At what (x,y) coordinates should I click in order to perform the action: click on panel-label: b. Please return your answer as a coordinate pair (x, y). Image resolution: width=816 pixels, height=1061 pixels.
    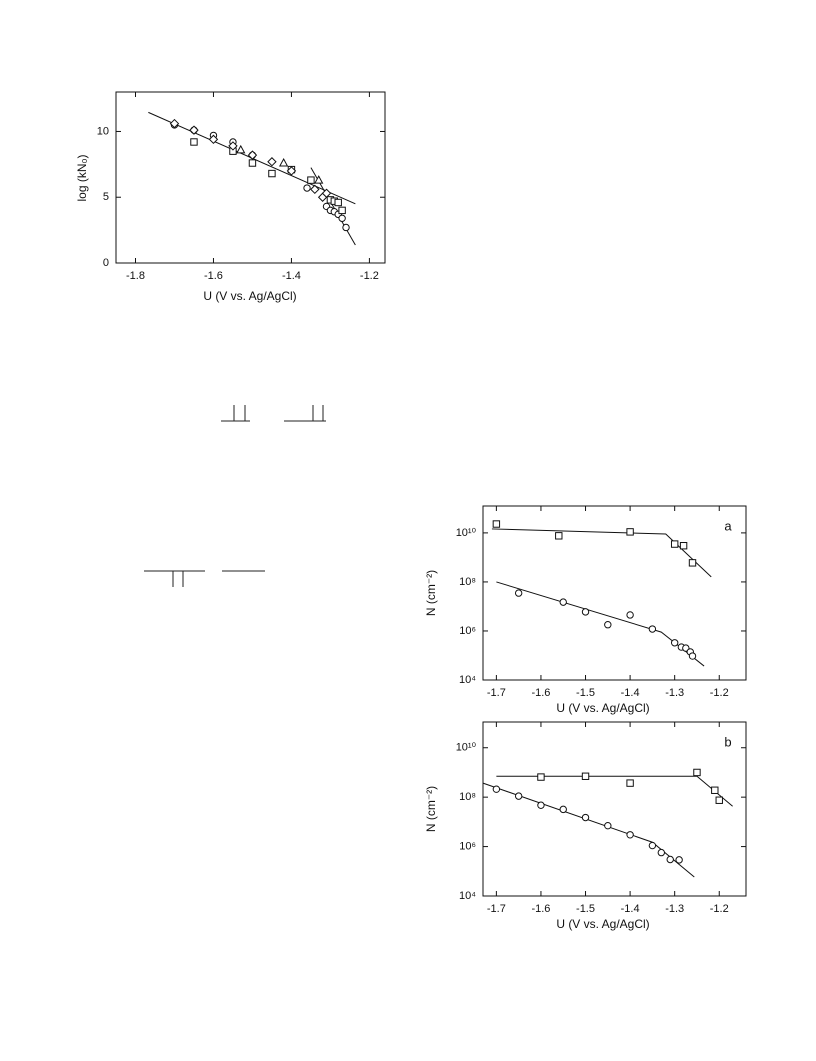
    Looking at the image, I should click on (727, 741).